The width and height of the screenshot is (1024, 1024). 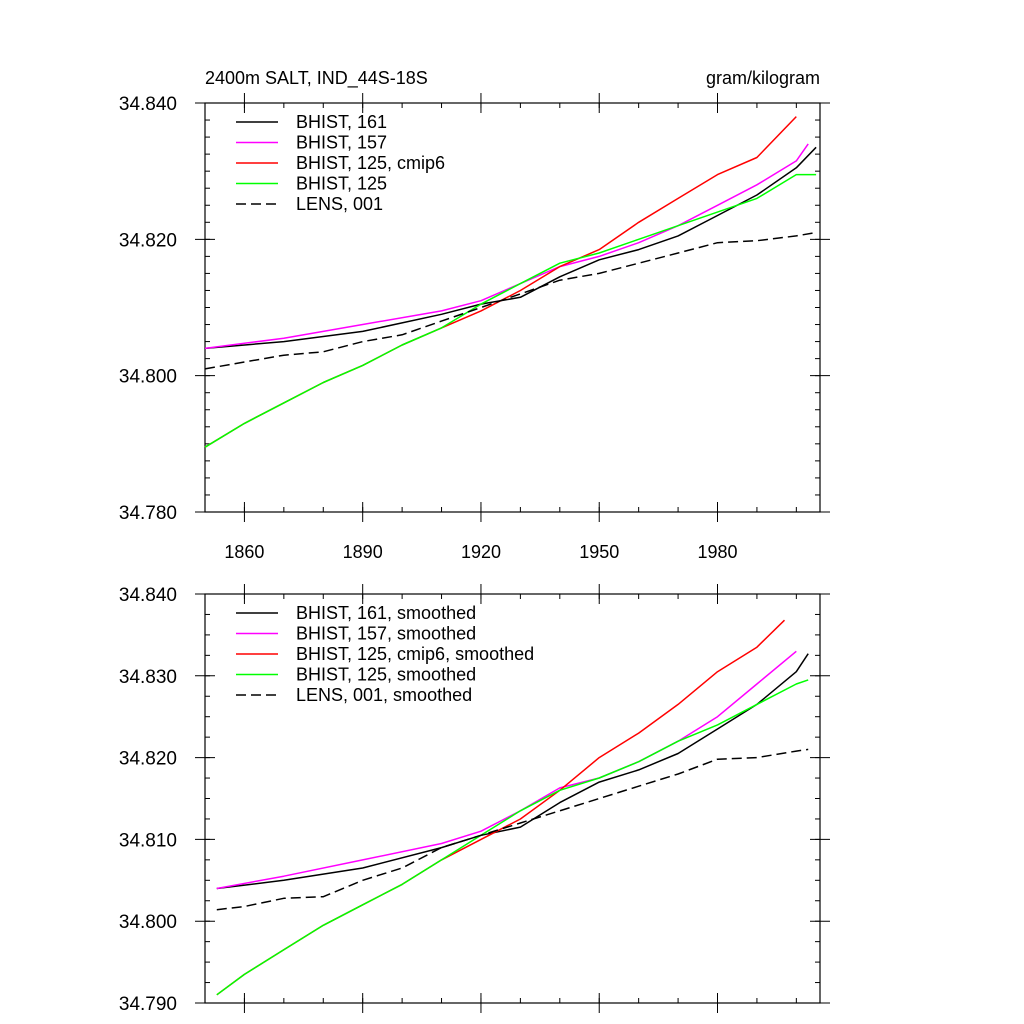 I want to click on panel-title: 2400m SALT, IND_44S-18S, so click(x=316, y=78).